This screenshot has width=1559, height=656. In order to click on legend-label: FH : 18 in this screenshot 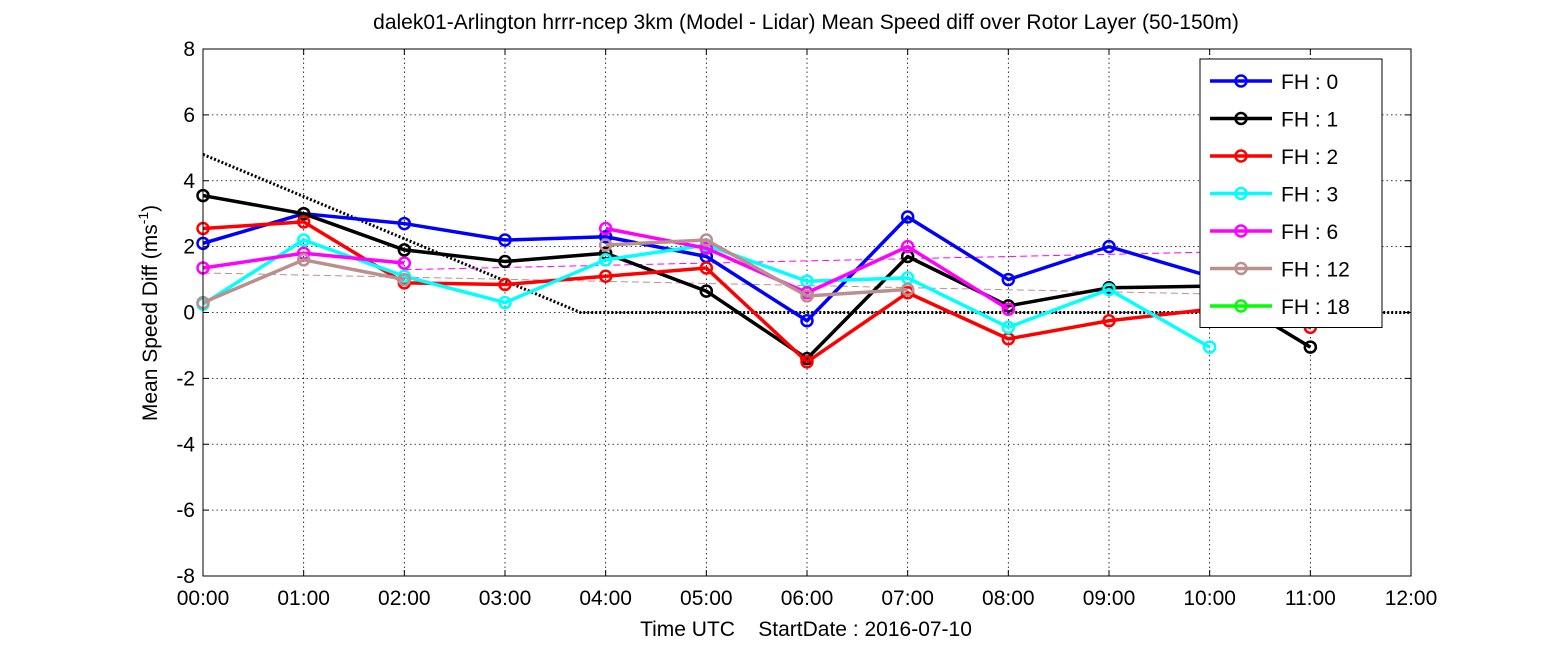, I will do `click(1315, 307)`.